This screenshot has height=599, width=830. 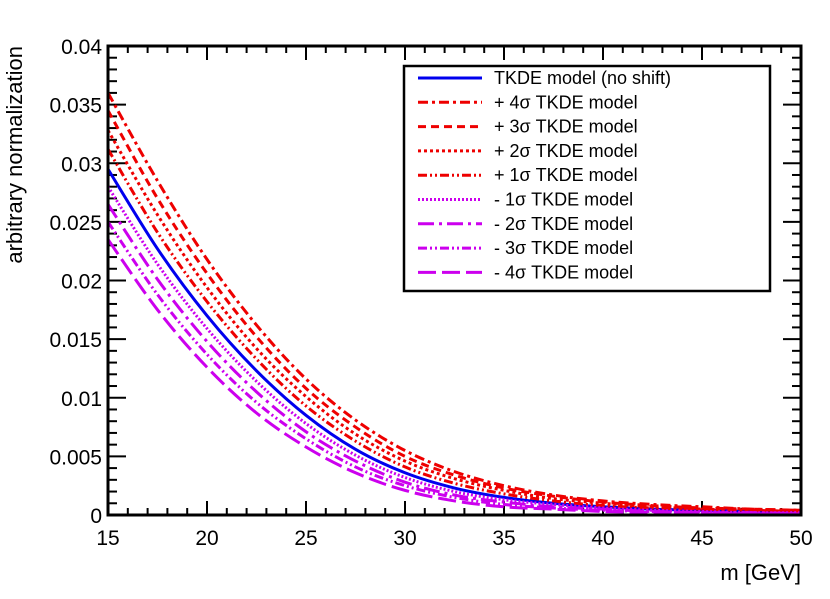 What do you see at coordinates (701, 538) in the screenshot?
I see `x-tick-label: 45` at bounding box center [701, 538].